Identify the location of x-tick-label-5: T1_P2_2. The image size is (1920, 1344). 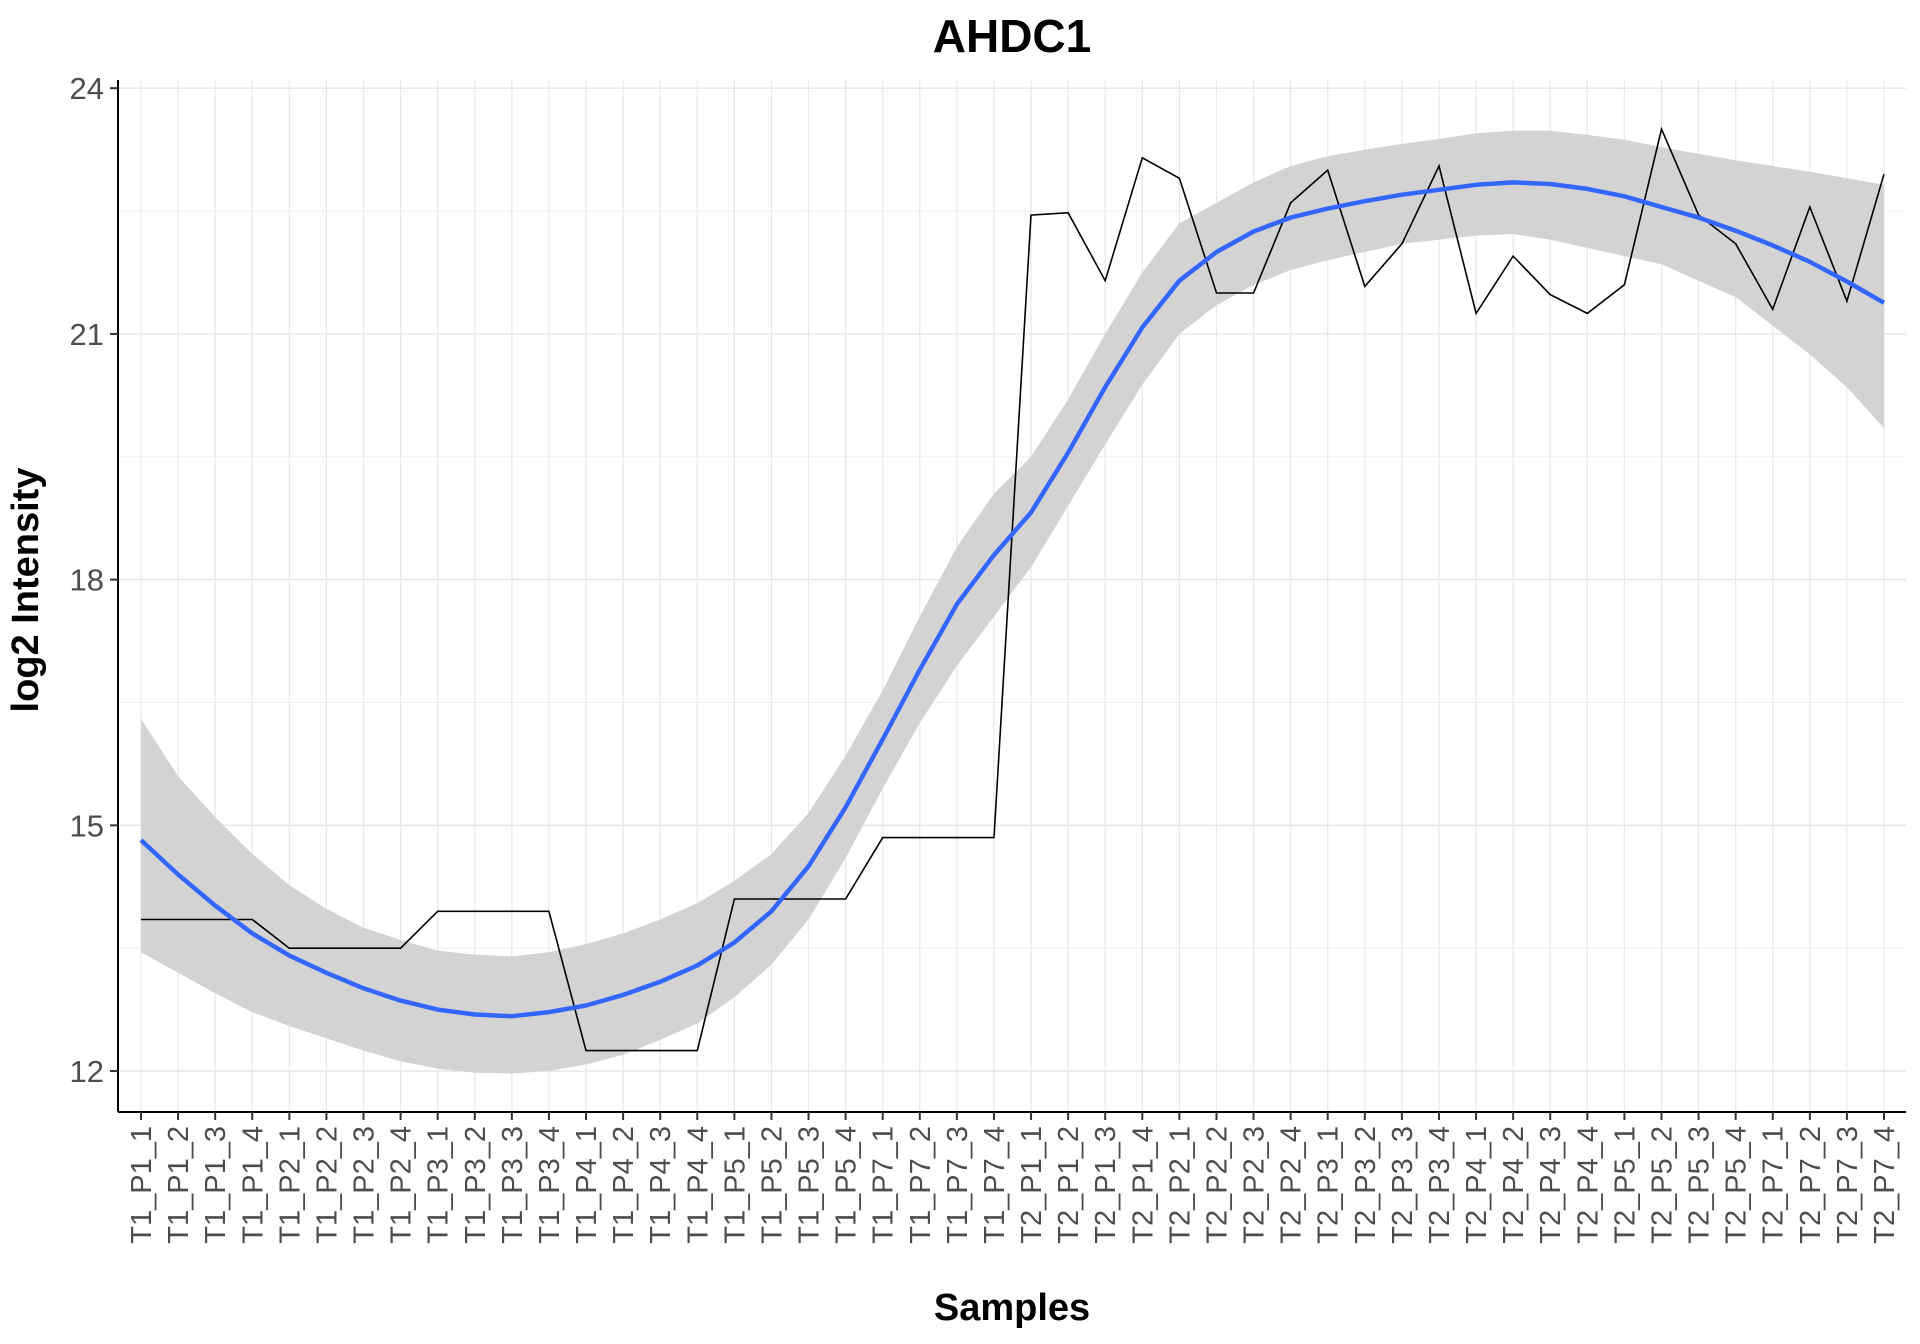
(327, 1185).